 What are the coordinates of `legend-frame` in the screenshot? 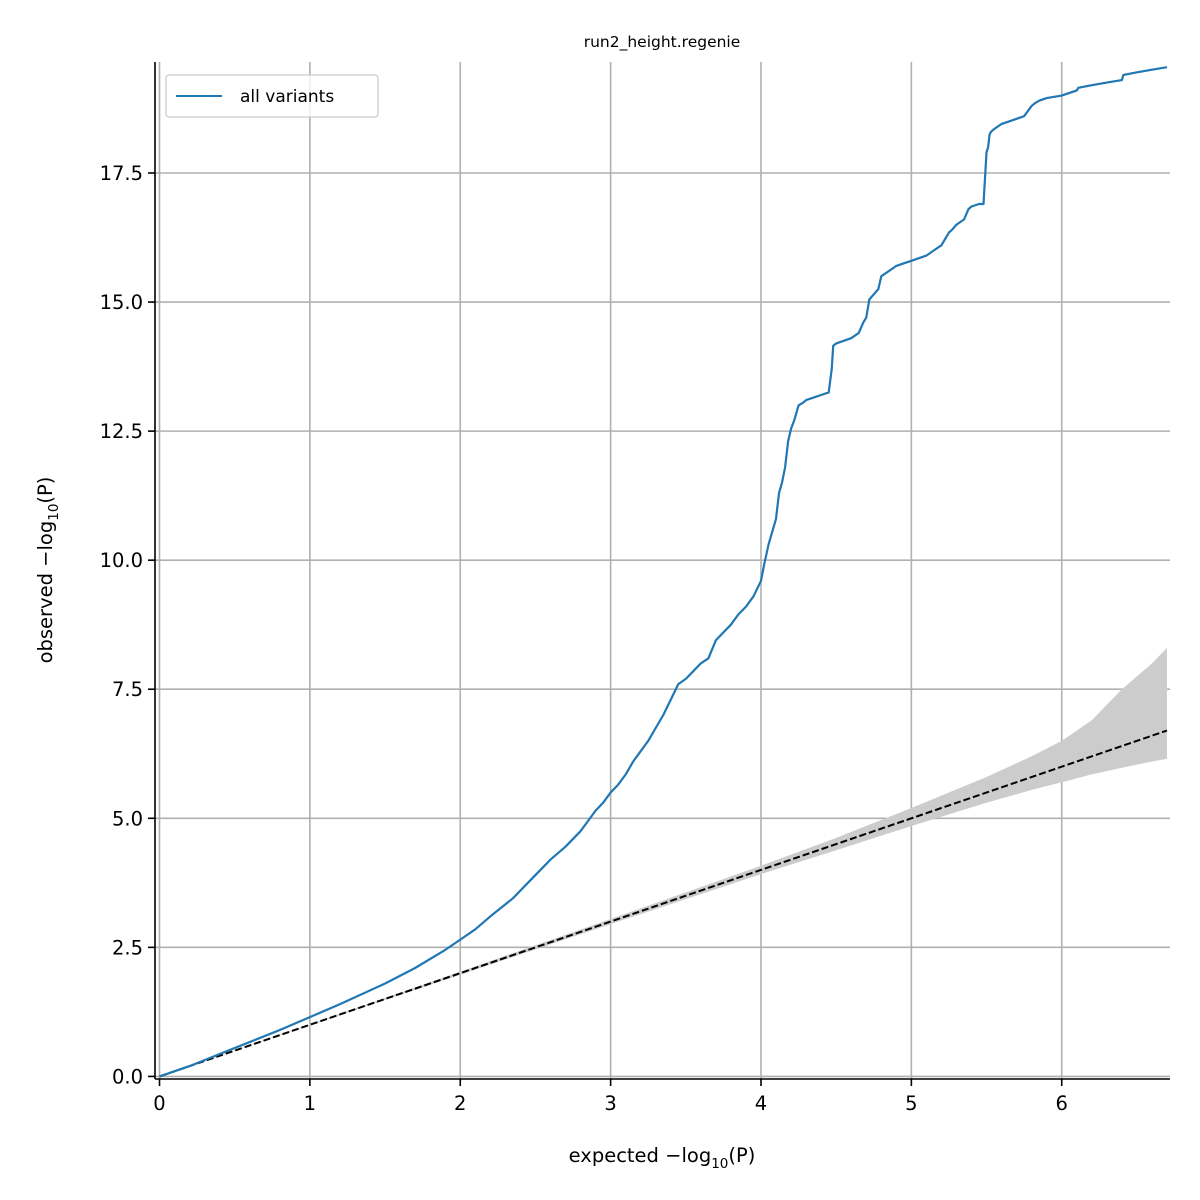 It's located at (272, 96).